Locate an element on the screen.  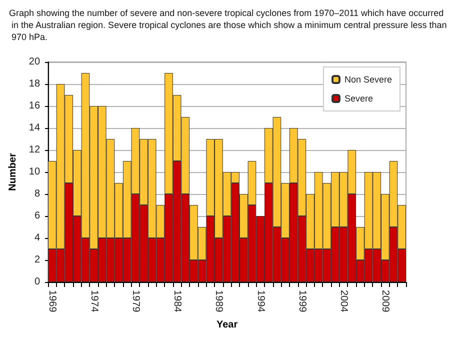
y-axis-title: Number is located at coordinates (13, 172).